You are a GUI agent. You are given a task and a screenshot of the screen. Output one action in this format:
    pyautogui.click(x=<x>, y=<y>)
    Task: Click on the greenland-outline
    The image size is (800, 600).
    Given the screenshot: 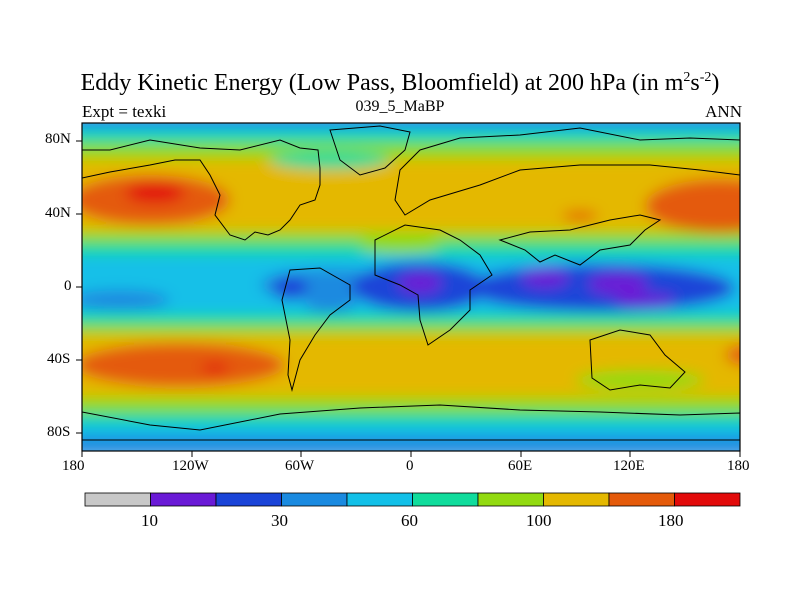 What is the action you would take?
    pyautogui.click(x=370, y=150)
    